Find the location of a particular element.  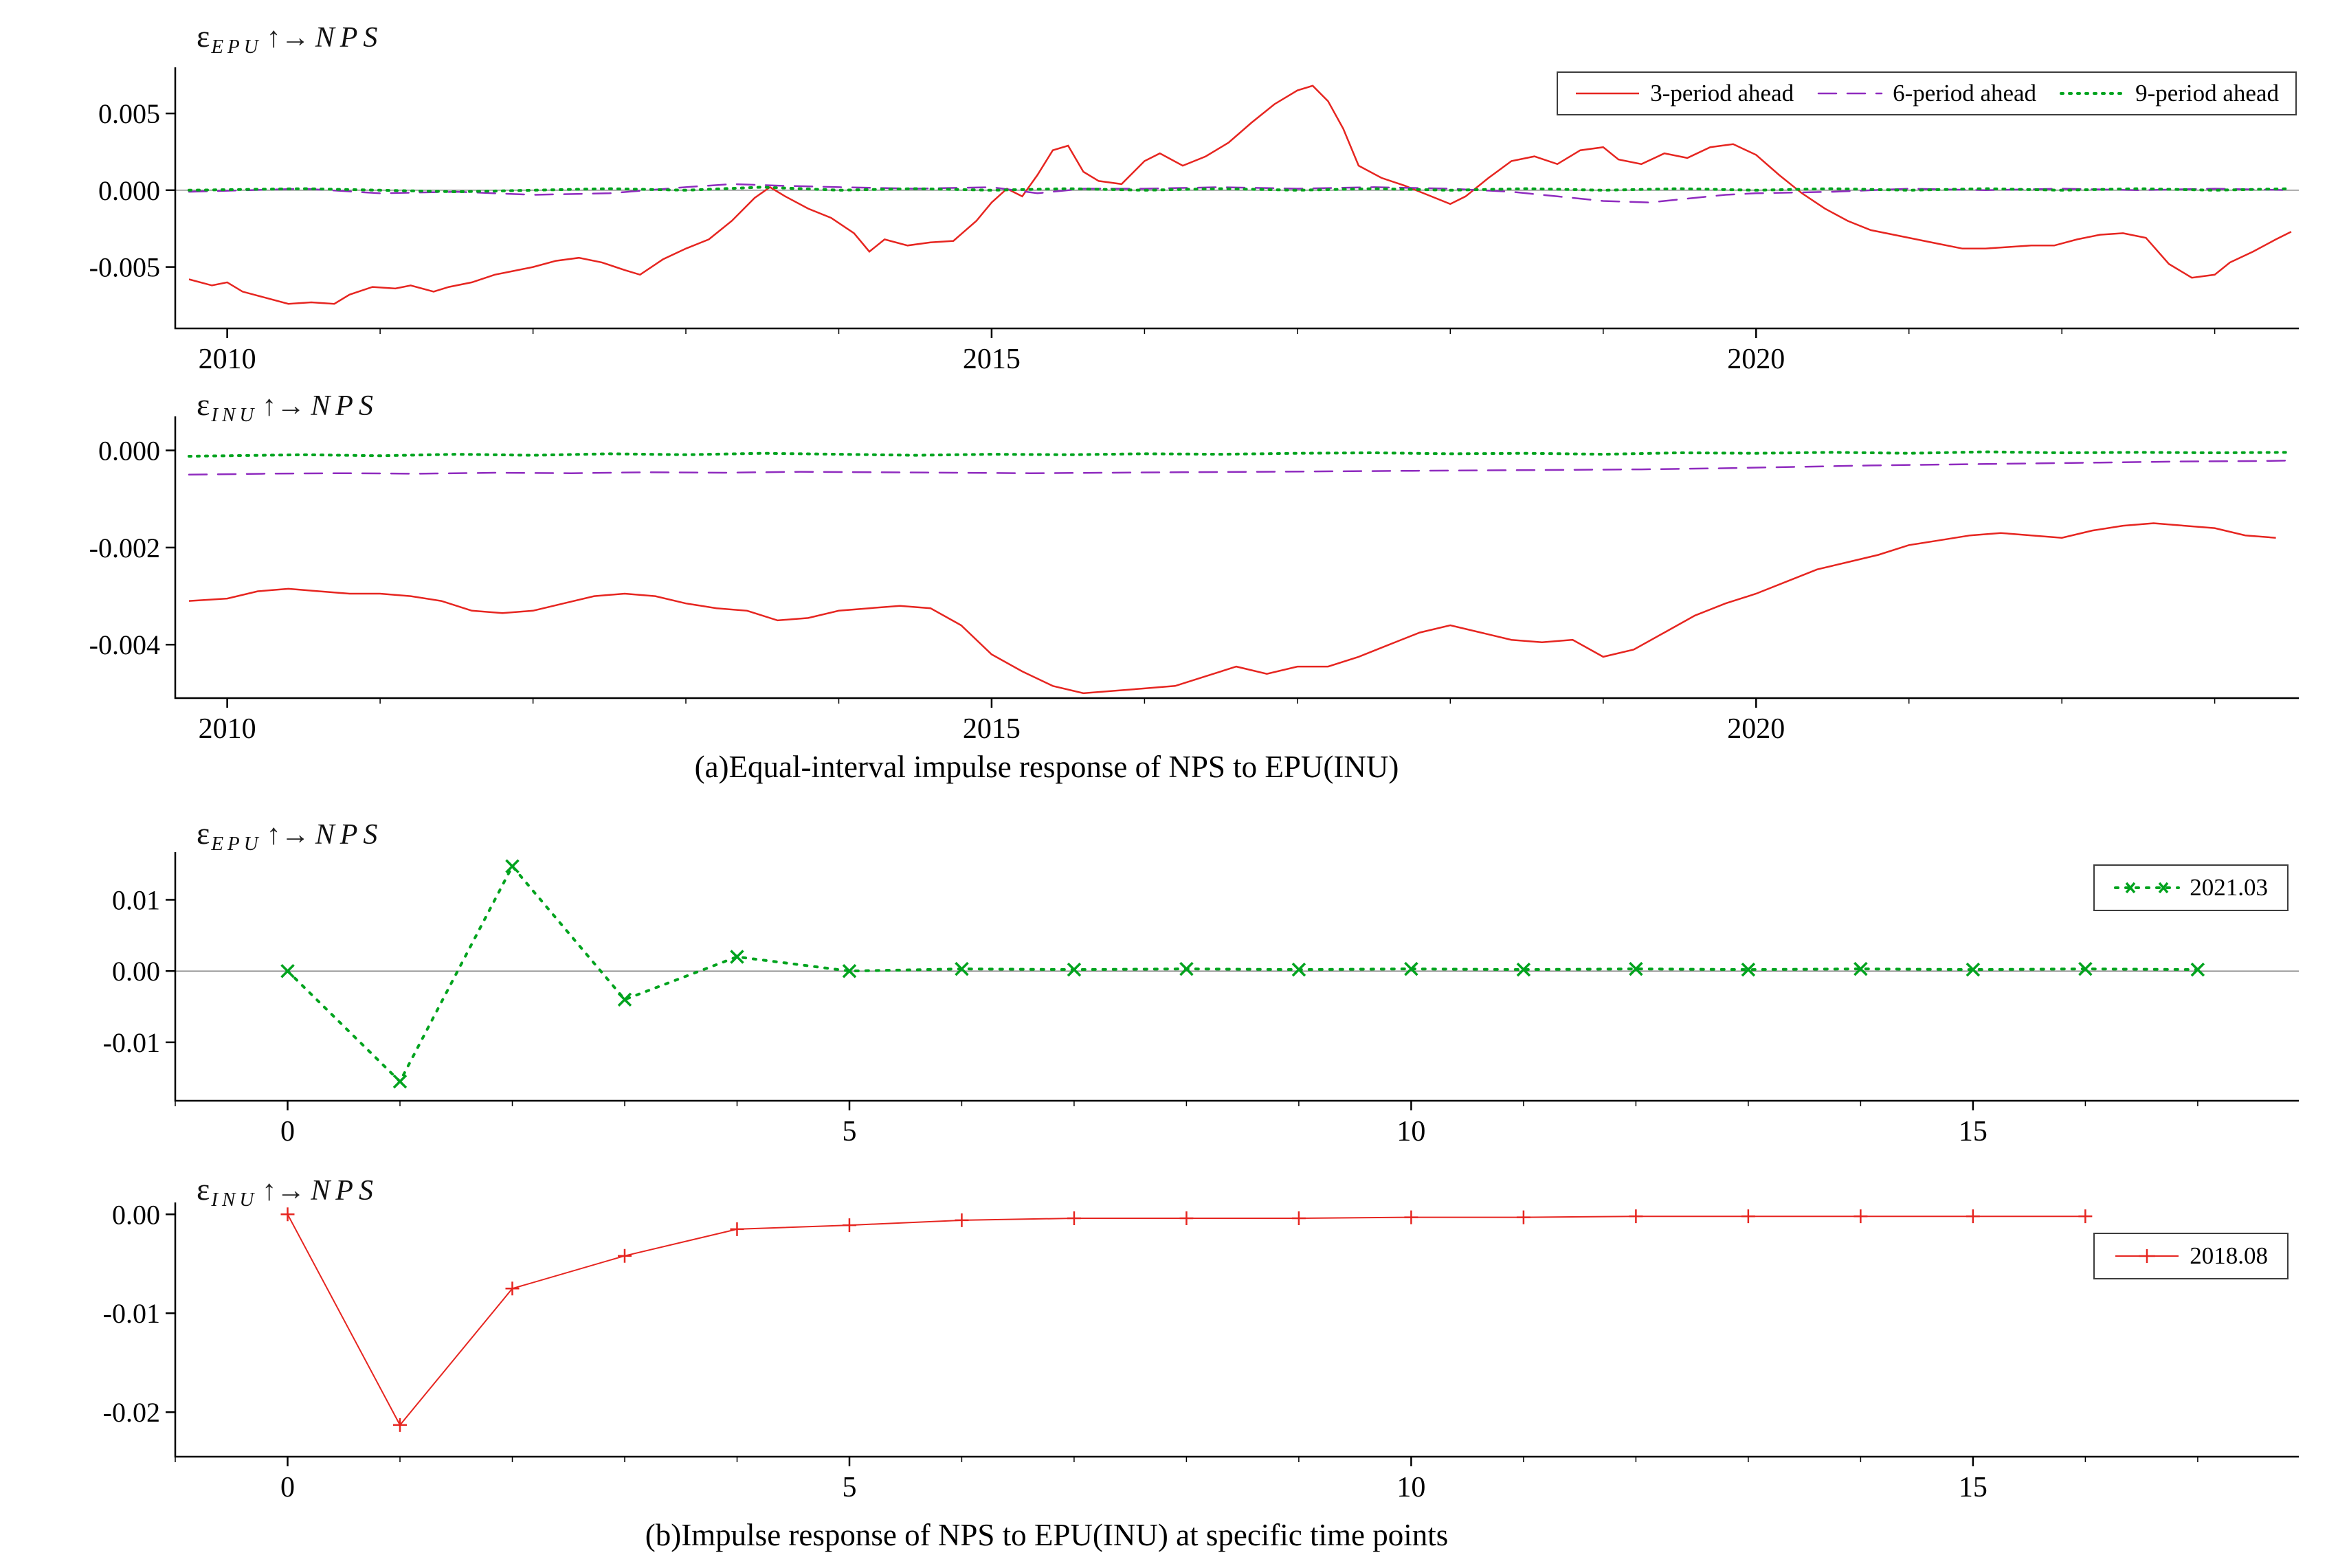

y-tick-label: -0.004 is located at coordinates (124, 644).